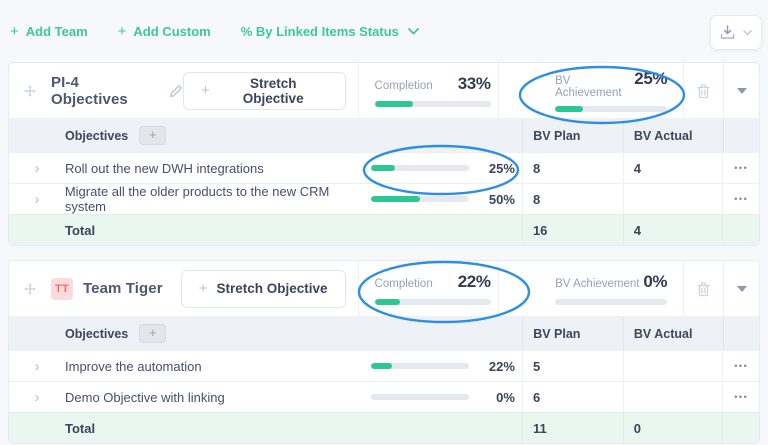  I want to click on percent-mode-label: % By Linked Items Status, so click(319, 31).